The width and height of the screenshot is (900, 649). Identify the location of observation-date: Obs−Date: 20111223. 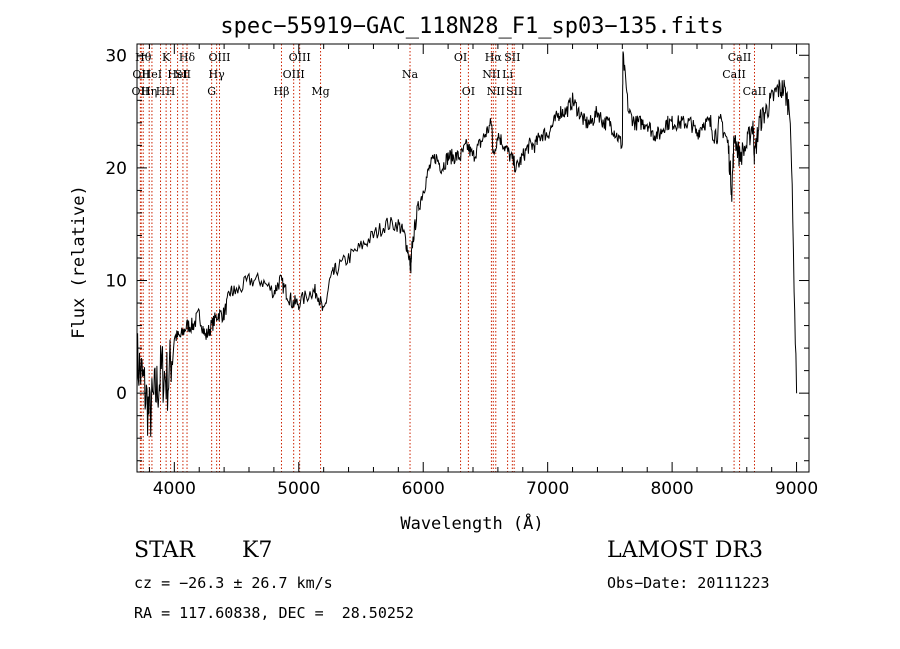
(688, 583).